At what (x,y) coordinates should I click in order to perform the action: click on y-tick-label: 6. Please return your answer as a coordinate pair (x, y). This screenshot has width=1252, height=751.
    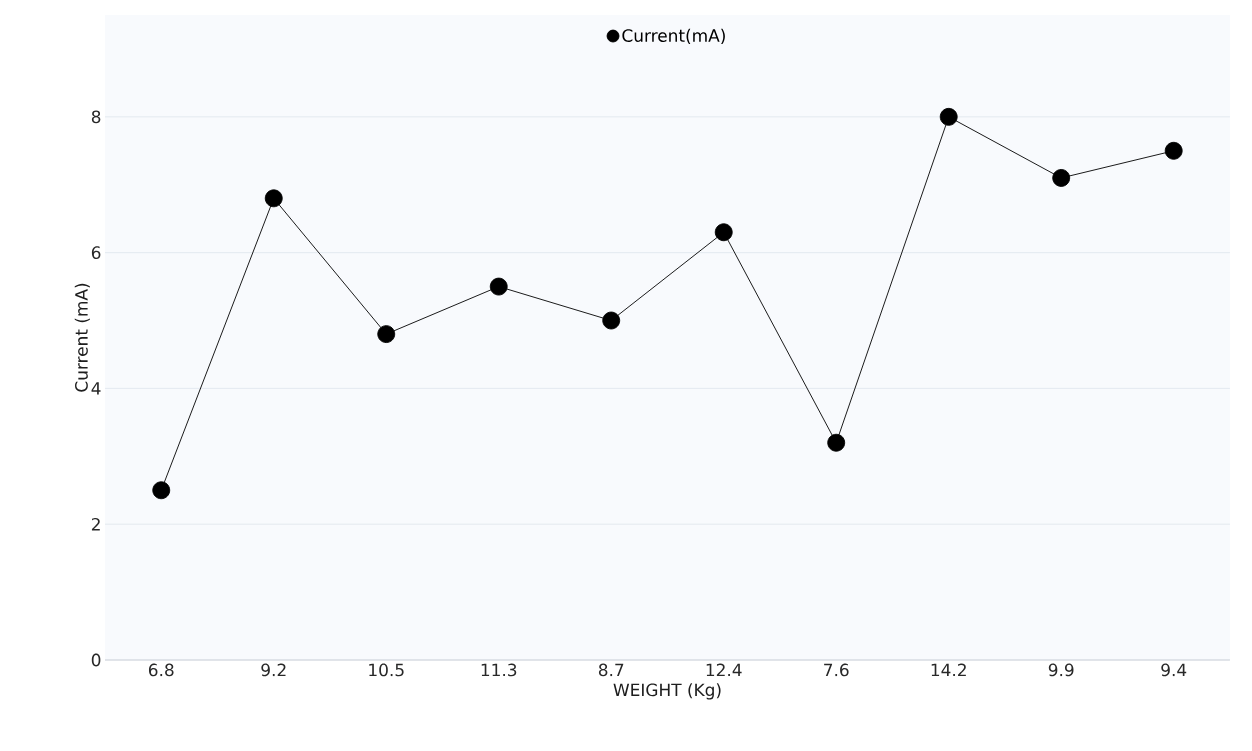
    Looking at the image, I should click on (96, 253).